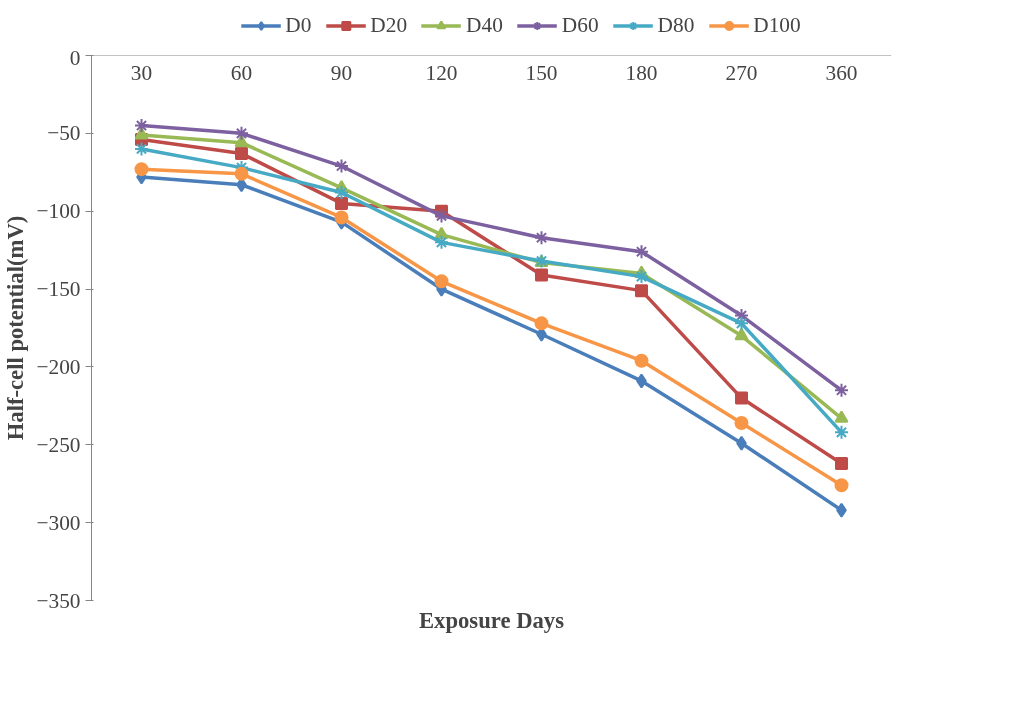  Describe the element at coordinates (341, 72) in the screenshot. I see `x-tick-label: 90` at that location.